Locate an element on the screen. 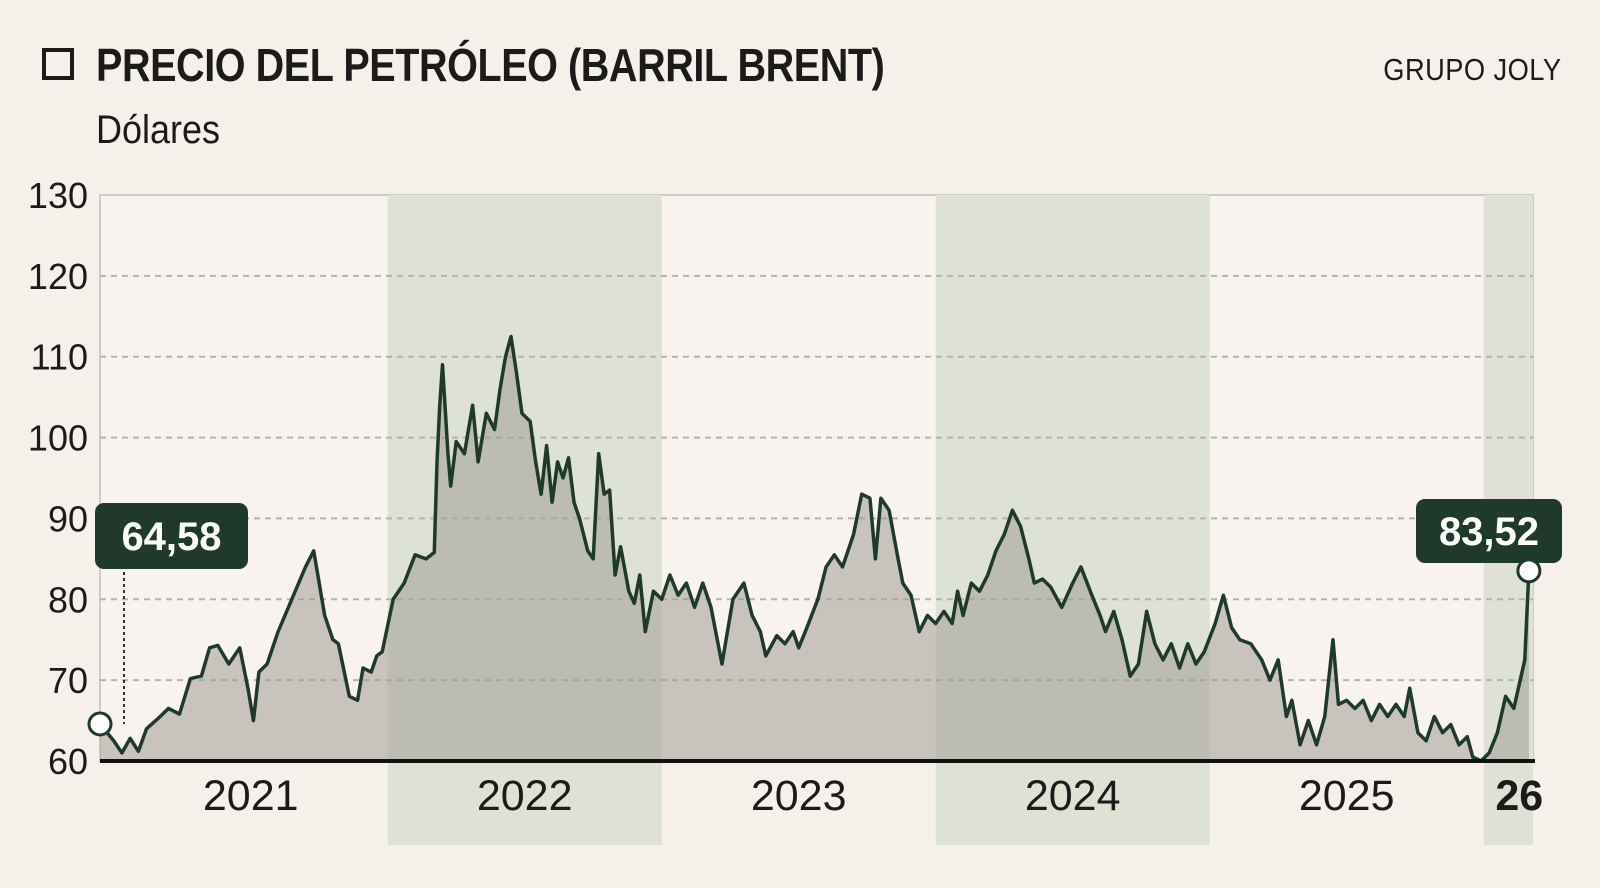  title-square-icon is located at coordinates (58, 64).